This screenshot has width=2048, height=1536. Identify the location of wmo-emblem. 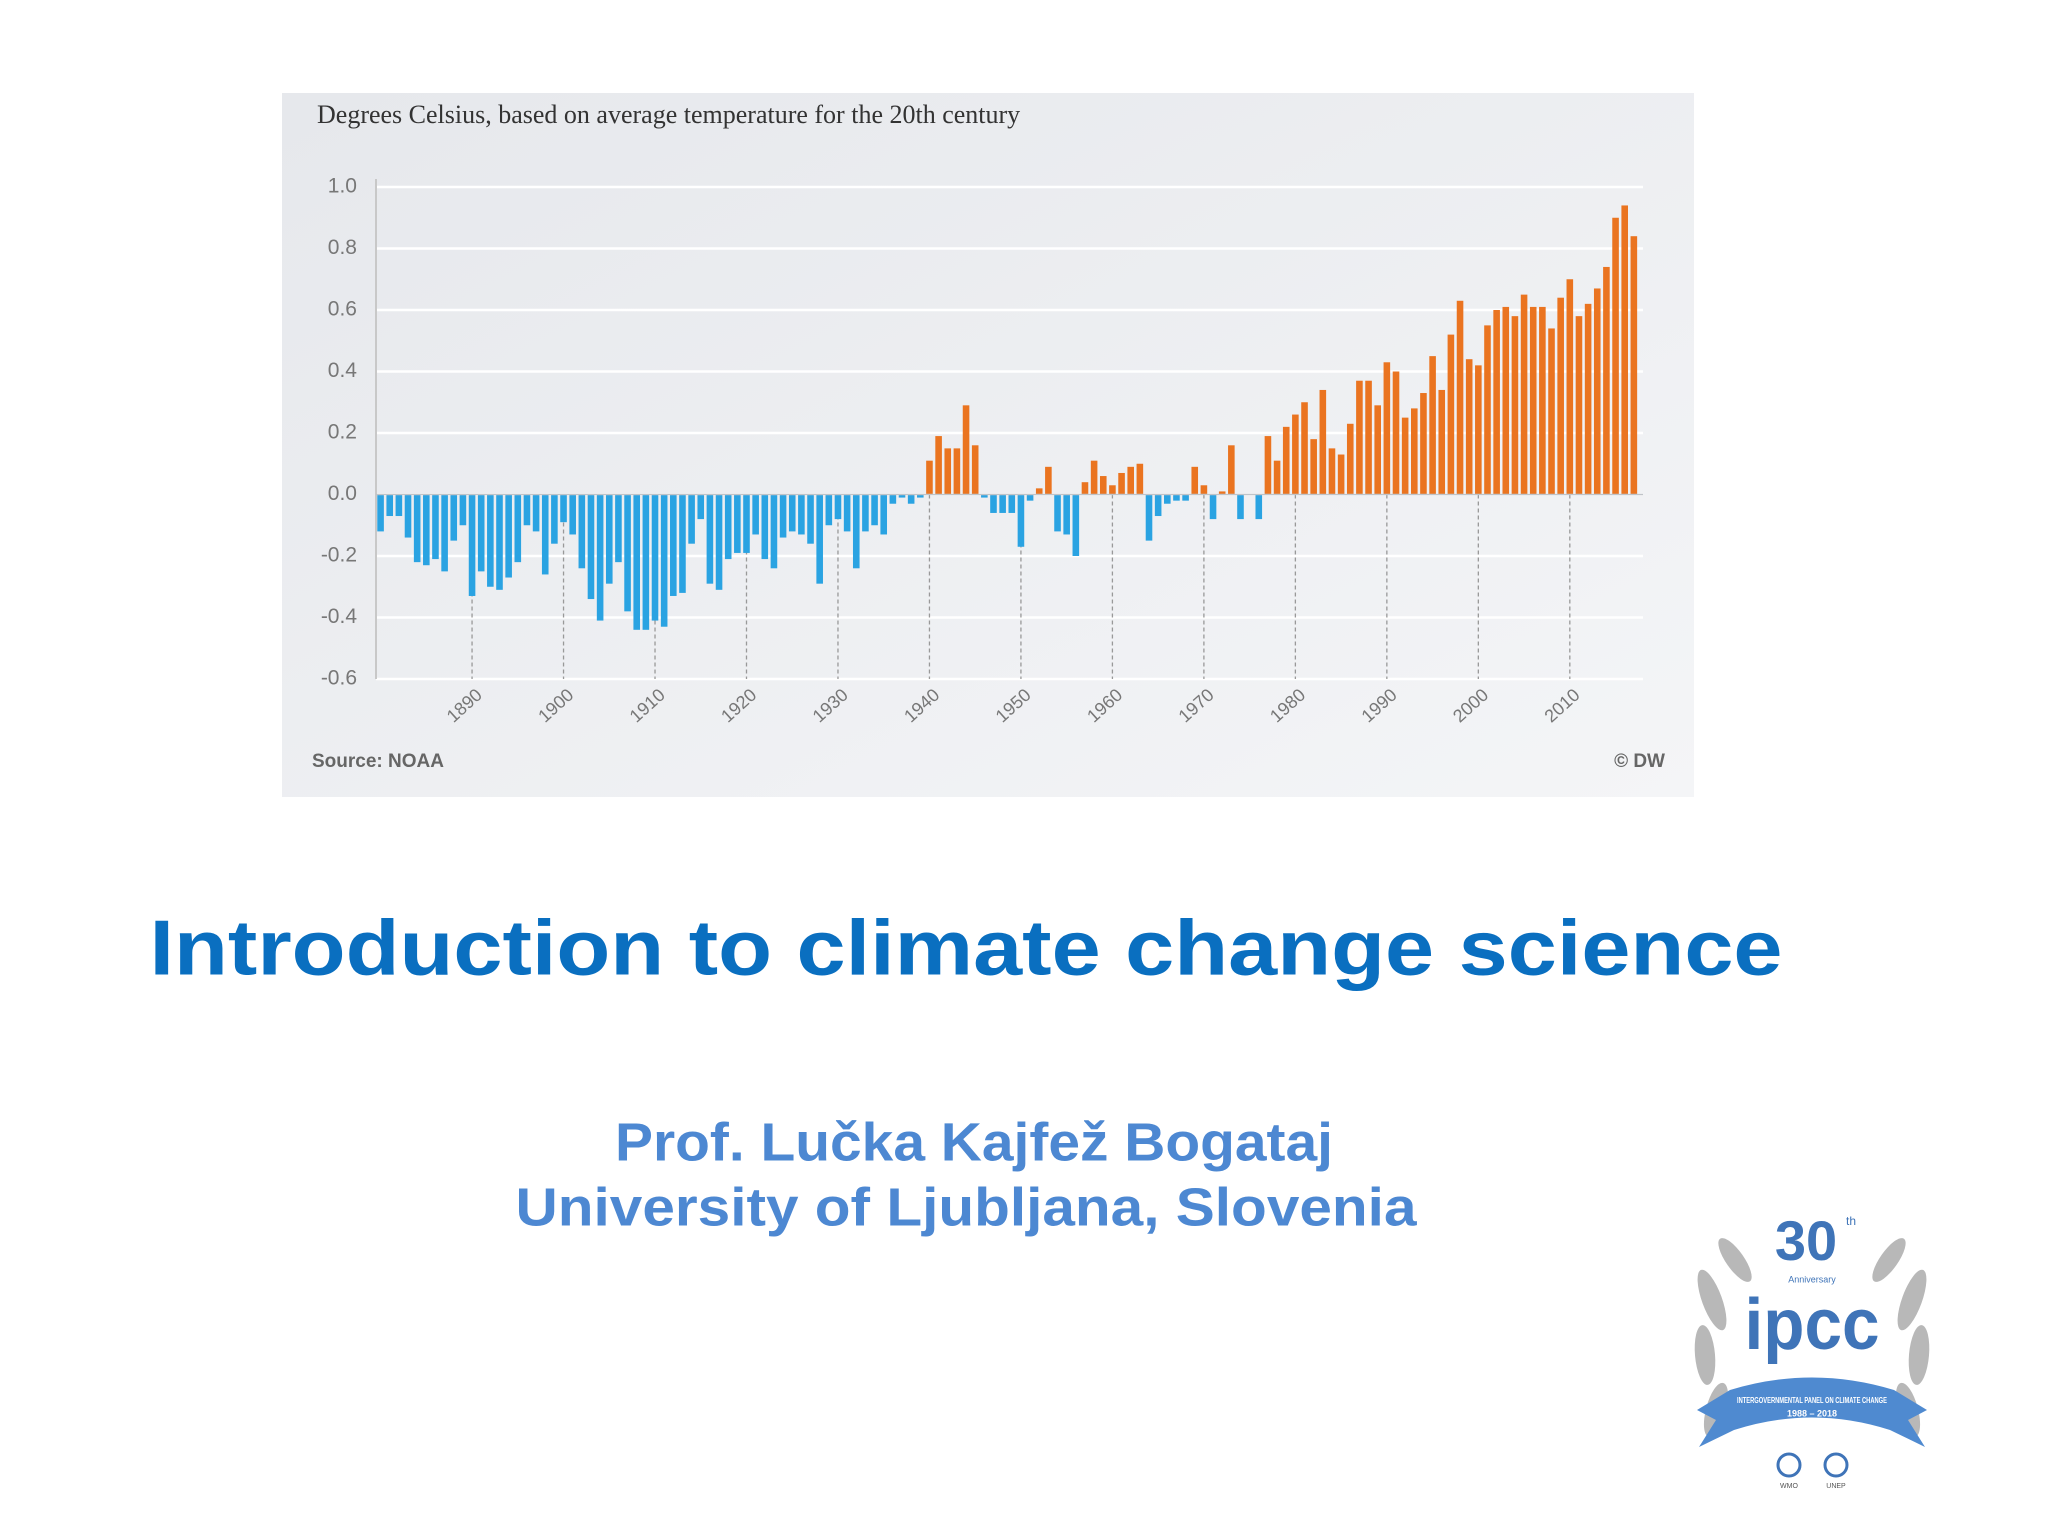
(1789, 1465).